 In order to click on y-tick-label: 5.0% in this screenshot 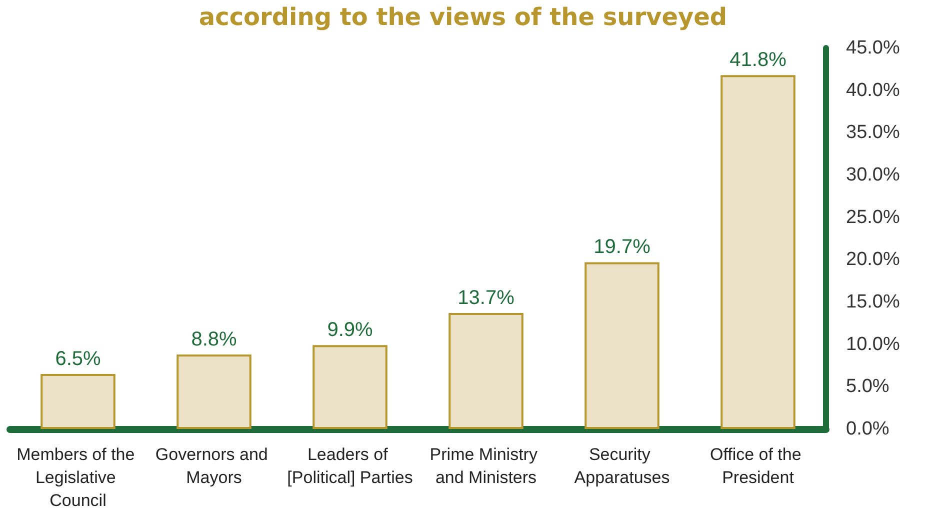, I will do `click(868, 387)`.